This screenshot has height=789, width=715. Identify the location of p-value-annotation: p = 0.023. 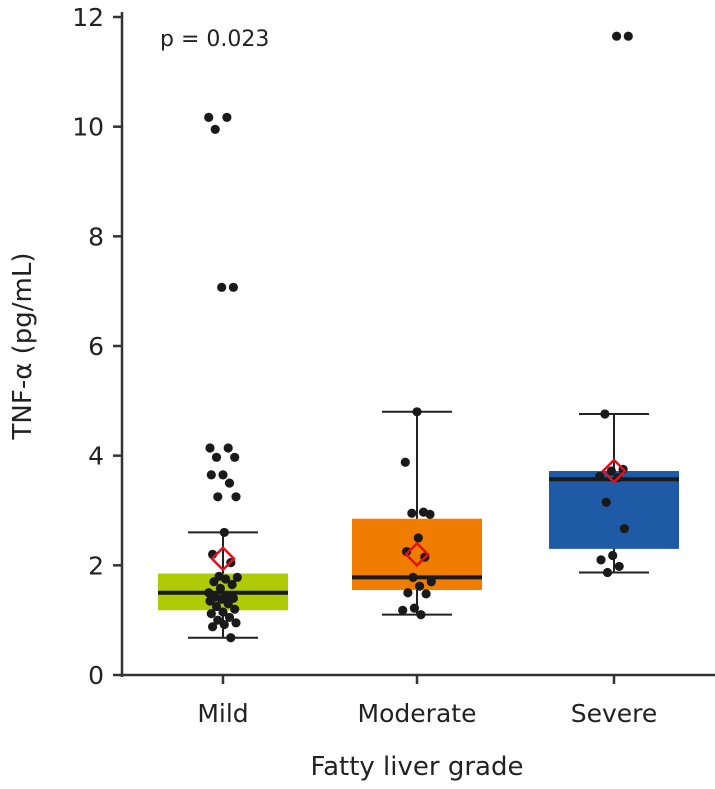
(214, 39).